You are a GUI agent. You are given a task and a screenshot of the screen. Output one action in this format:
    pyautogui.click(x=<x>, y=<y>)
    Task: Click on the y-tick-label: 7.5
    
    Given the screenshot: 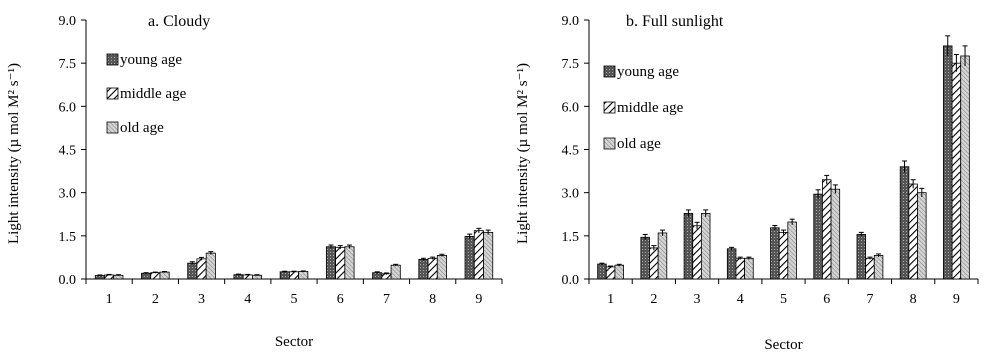 What is the action you would take?
    pyautogui.click(x=571, y=64)
    